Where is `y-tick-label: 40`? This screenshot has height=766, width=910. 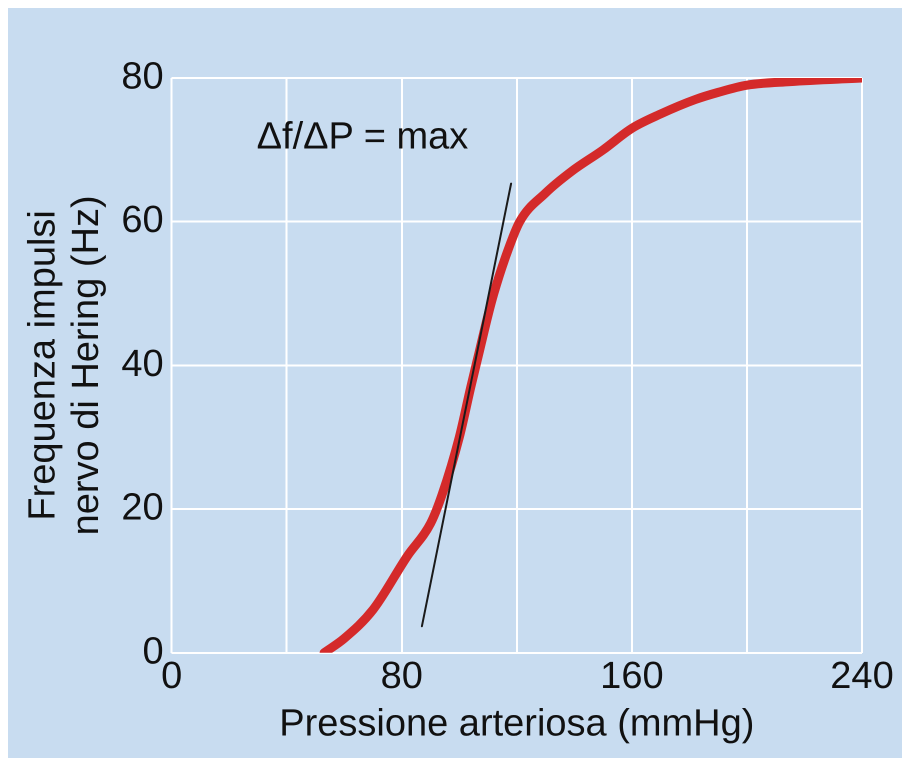 y-tick-label: 40 is located at coordinates (142, 363).